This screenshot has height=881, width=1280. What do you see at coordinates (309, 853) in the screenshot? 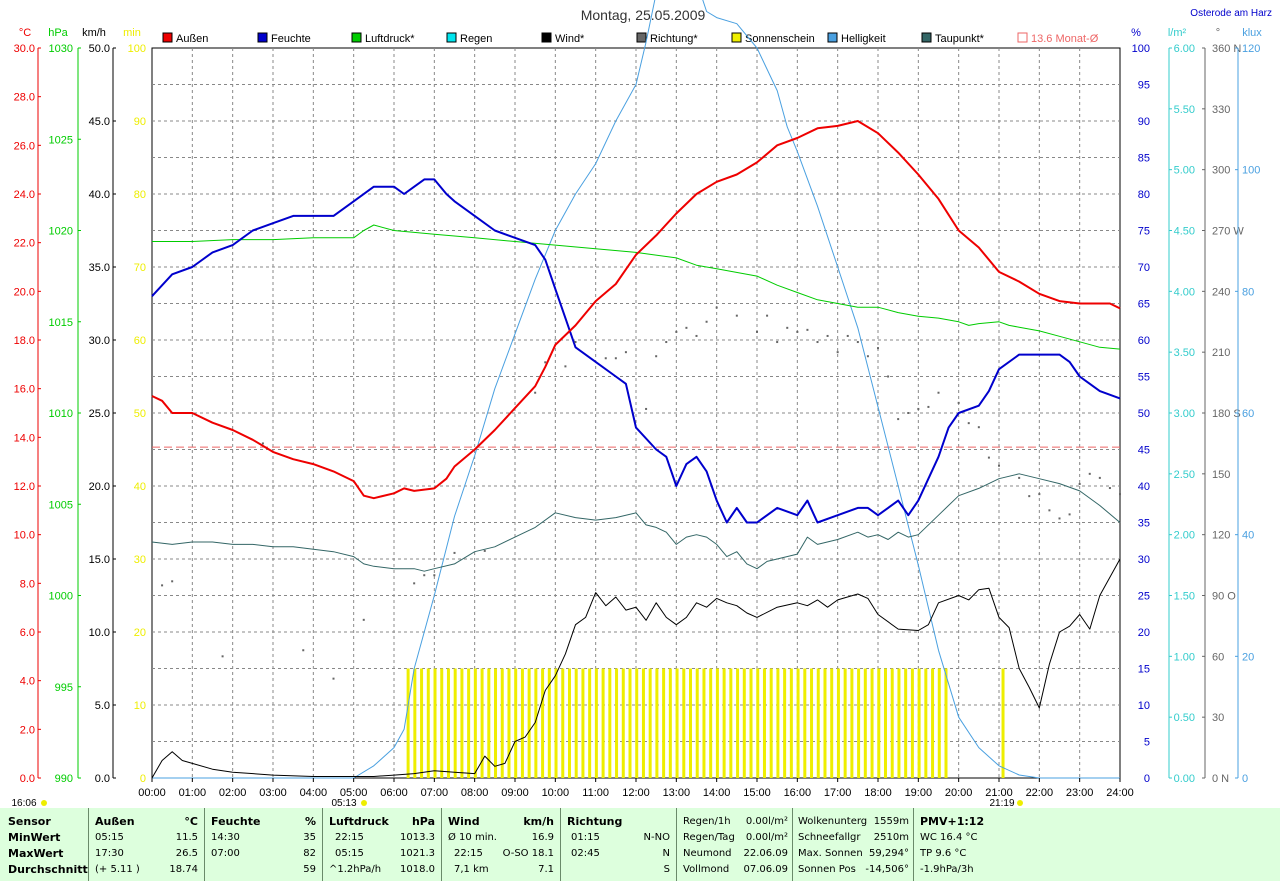
I see `feuchte-max: 82` at bounding box center [309, 853].